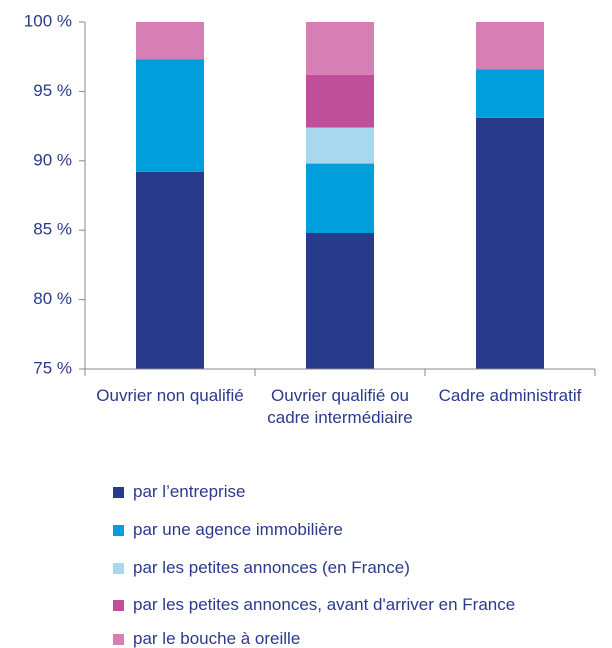  Describe the element at coordinates (189, 491) in the screenshot. I see `legend-label: par l’entreprise` at that location.